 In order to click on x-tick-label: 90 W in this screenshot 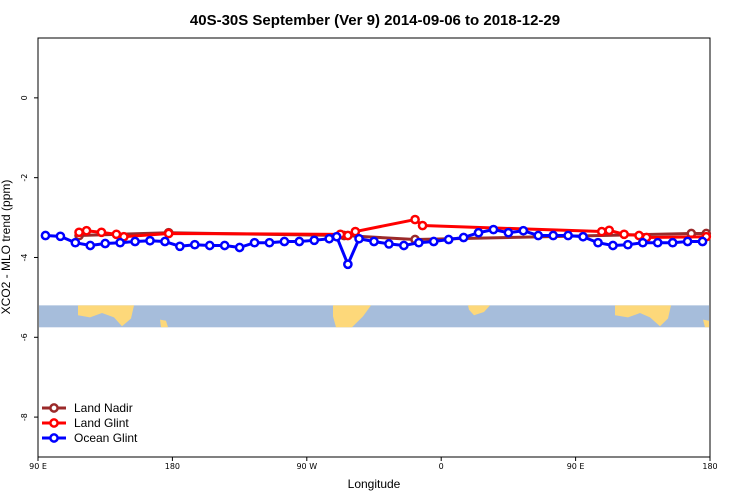, I will do `click(306, 466)`.